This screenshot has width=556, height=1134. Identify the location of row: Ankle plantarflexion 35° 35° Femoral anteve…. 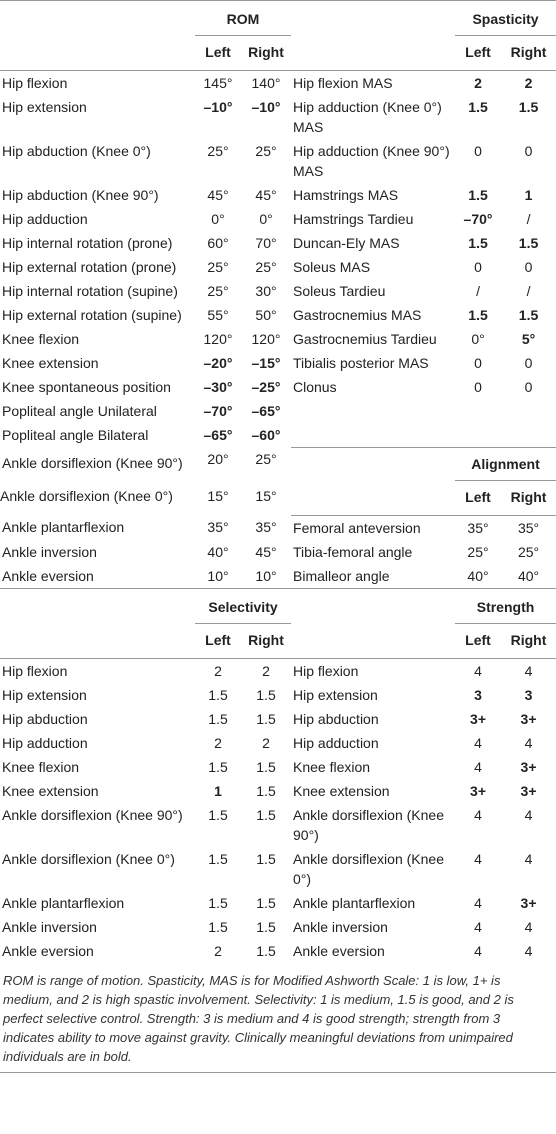
(278, 527).